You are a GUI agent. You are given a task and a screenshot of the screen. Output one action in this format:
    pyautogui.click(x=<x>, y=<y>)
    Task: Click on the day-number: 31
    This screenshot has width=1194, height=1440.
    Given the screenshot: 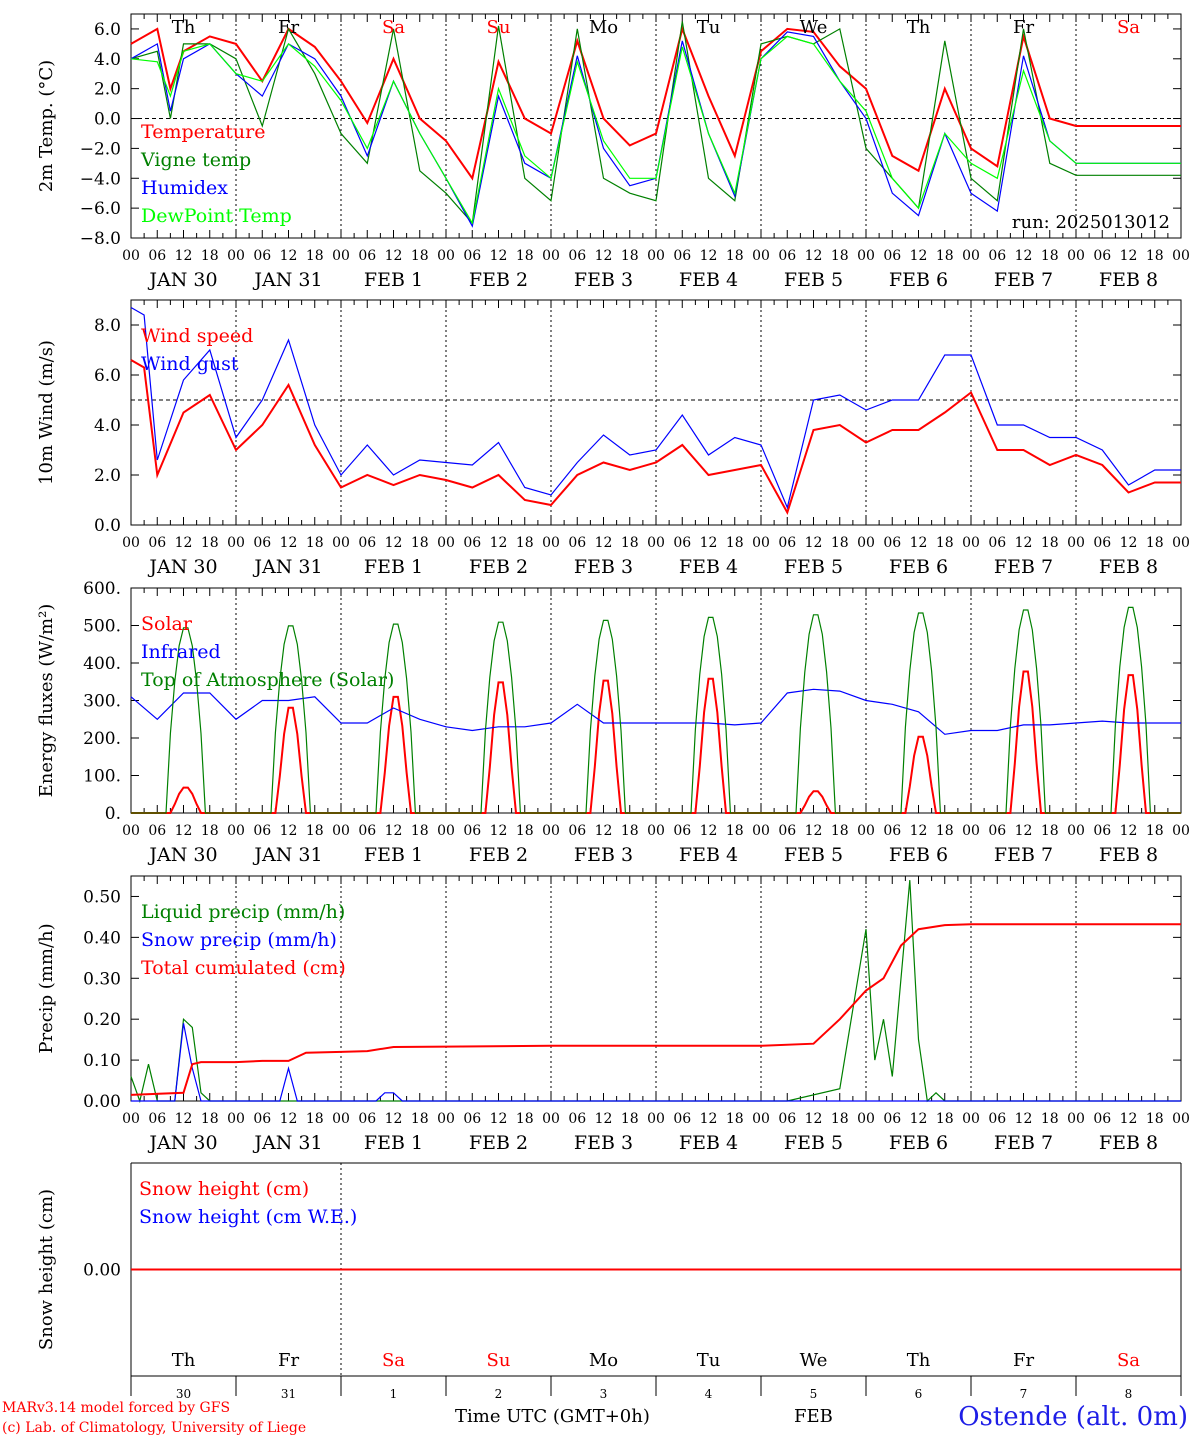 What is the action you would take?
    pyautogui.click(x=288, y=1394)
    